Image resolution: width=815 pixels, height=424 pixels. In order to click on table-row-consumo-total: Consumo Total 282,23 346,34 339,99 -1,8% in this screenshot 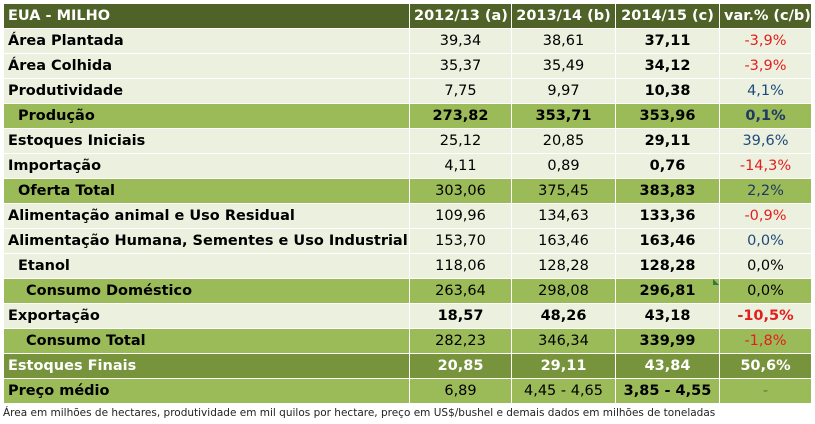, I will do `click(407, 341)`.